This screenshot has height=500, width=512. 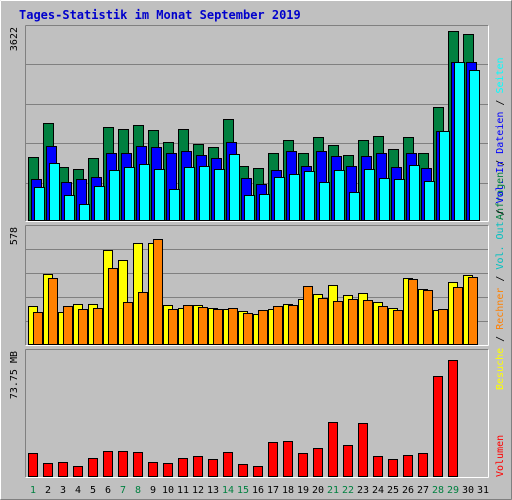 What do you see at coordinates (198, 490) in the screenshot?
I see `x-tick-label-day-12: 12` at bounding box center [198, 490].